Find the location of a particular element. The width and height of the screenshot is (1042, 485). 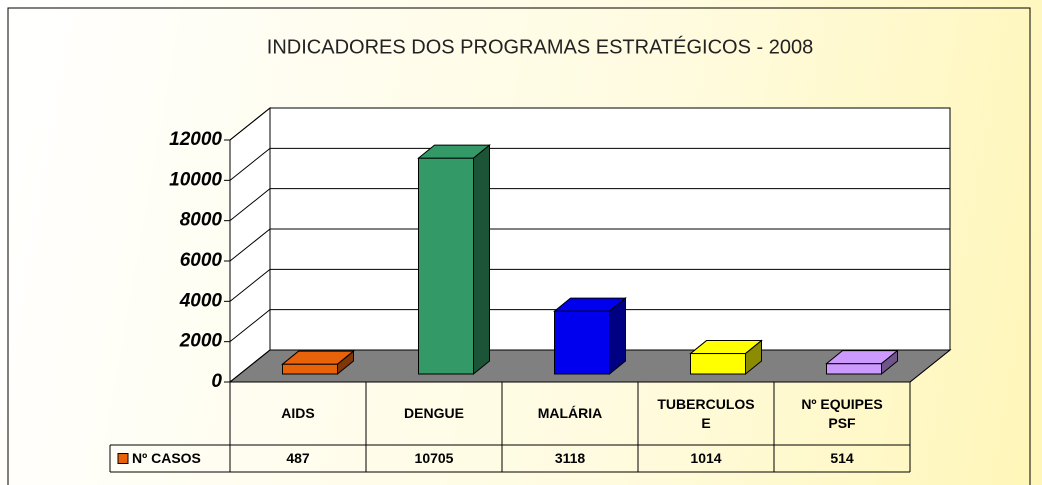

y-tick-label: 2000 is located at coordinates (201, 341).